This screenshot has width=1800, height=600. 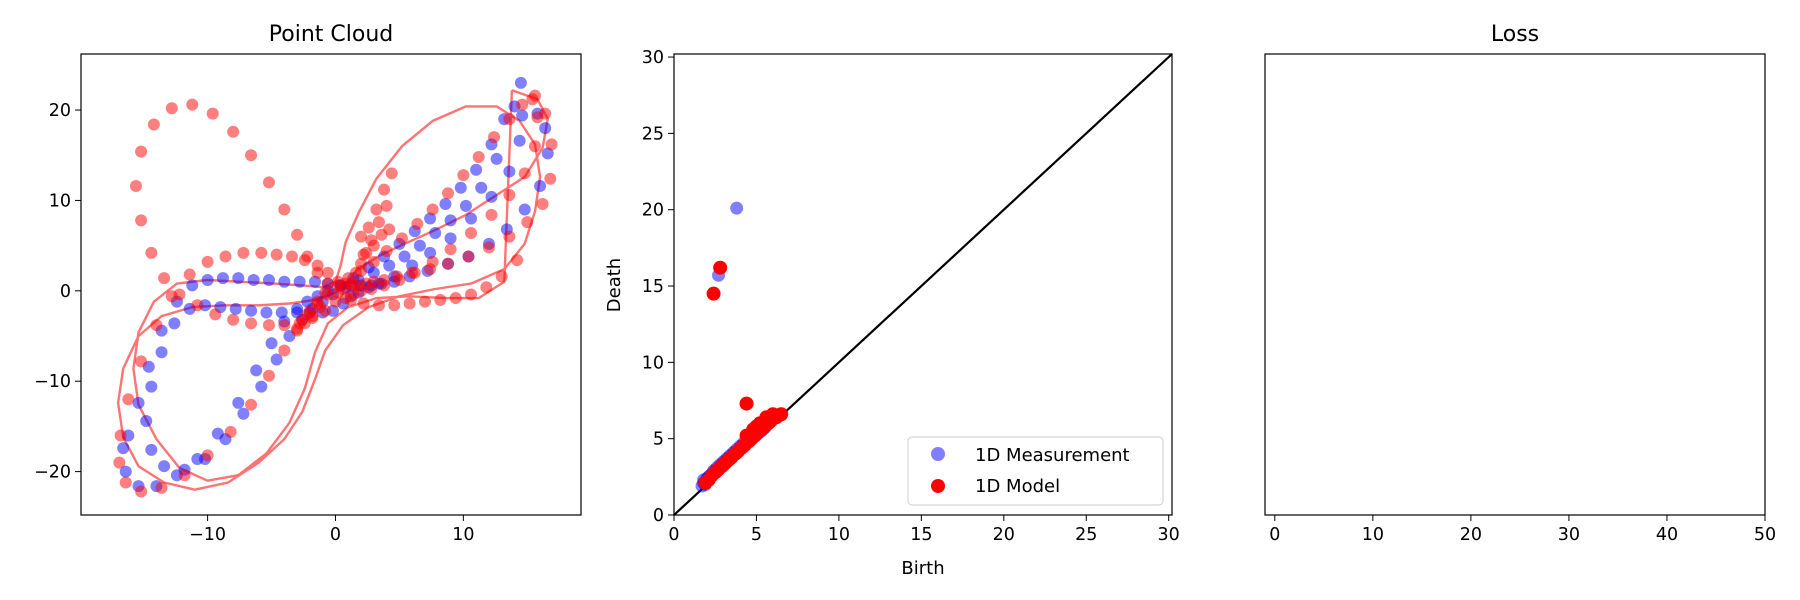 I want to click on point-cloud-y-tick-label: −20, so click(x=52, y=473).